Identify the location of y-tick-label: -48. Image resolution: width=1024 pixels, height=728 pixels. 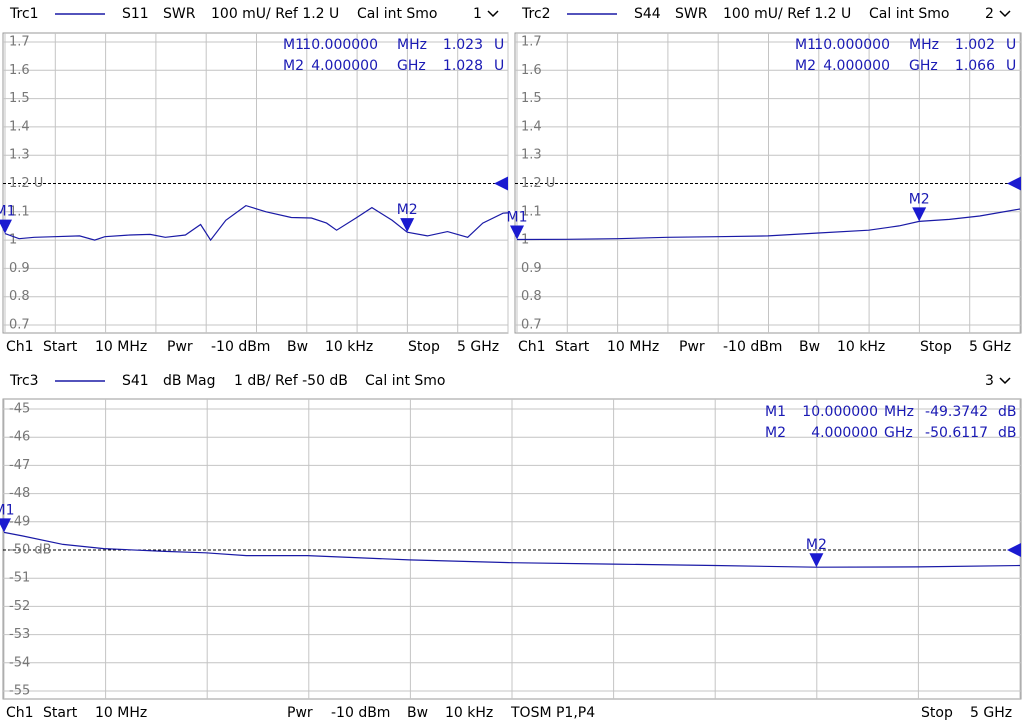
(19, 493).